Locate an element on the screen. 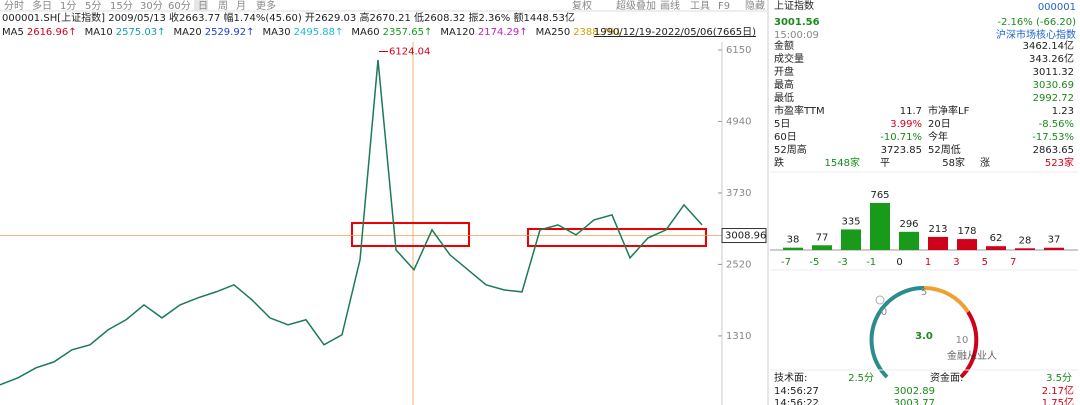 Image resolution: width=1080 pixels, height=405 pixels. bar-axis-label: -3 is located at coordinates (843, 262).